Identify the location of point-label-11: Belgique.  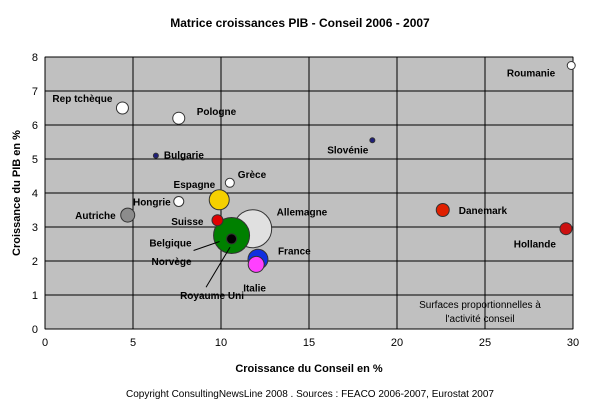
(170, 244).